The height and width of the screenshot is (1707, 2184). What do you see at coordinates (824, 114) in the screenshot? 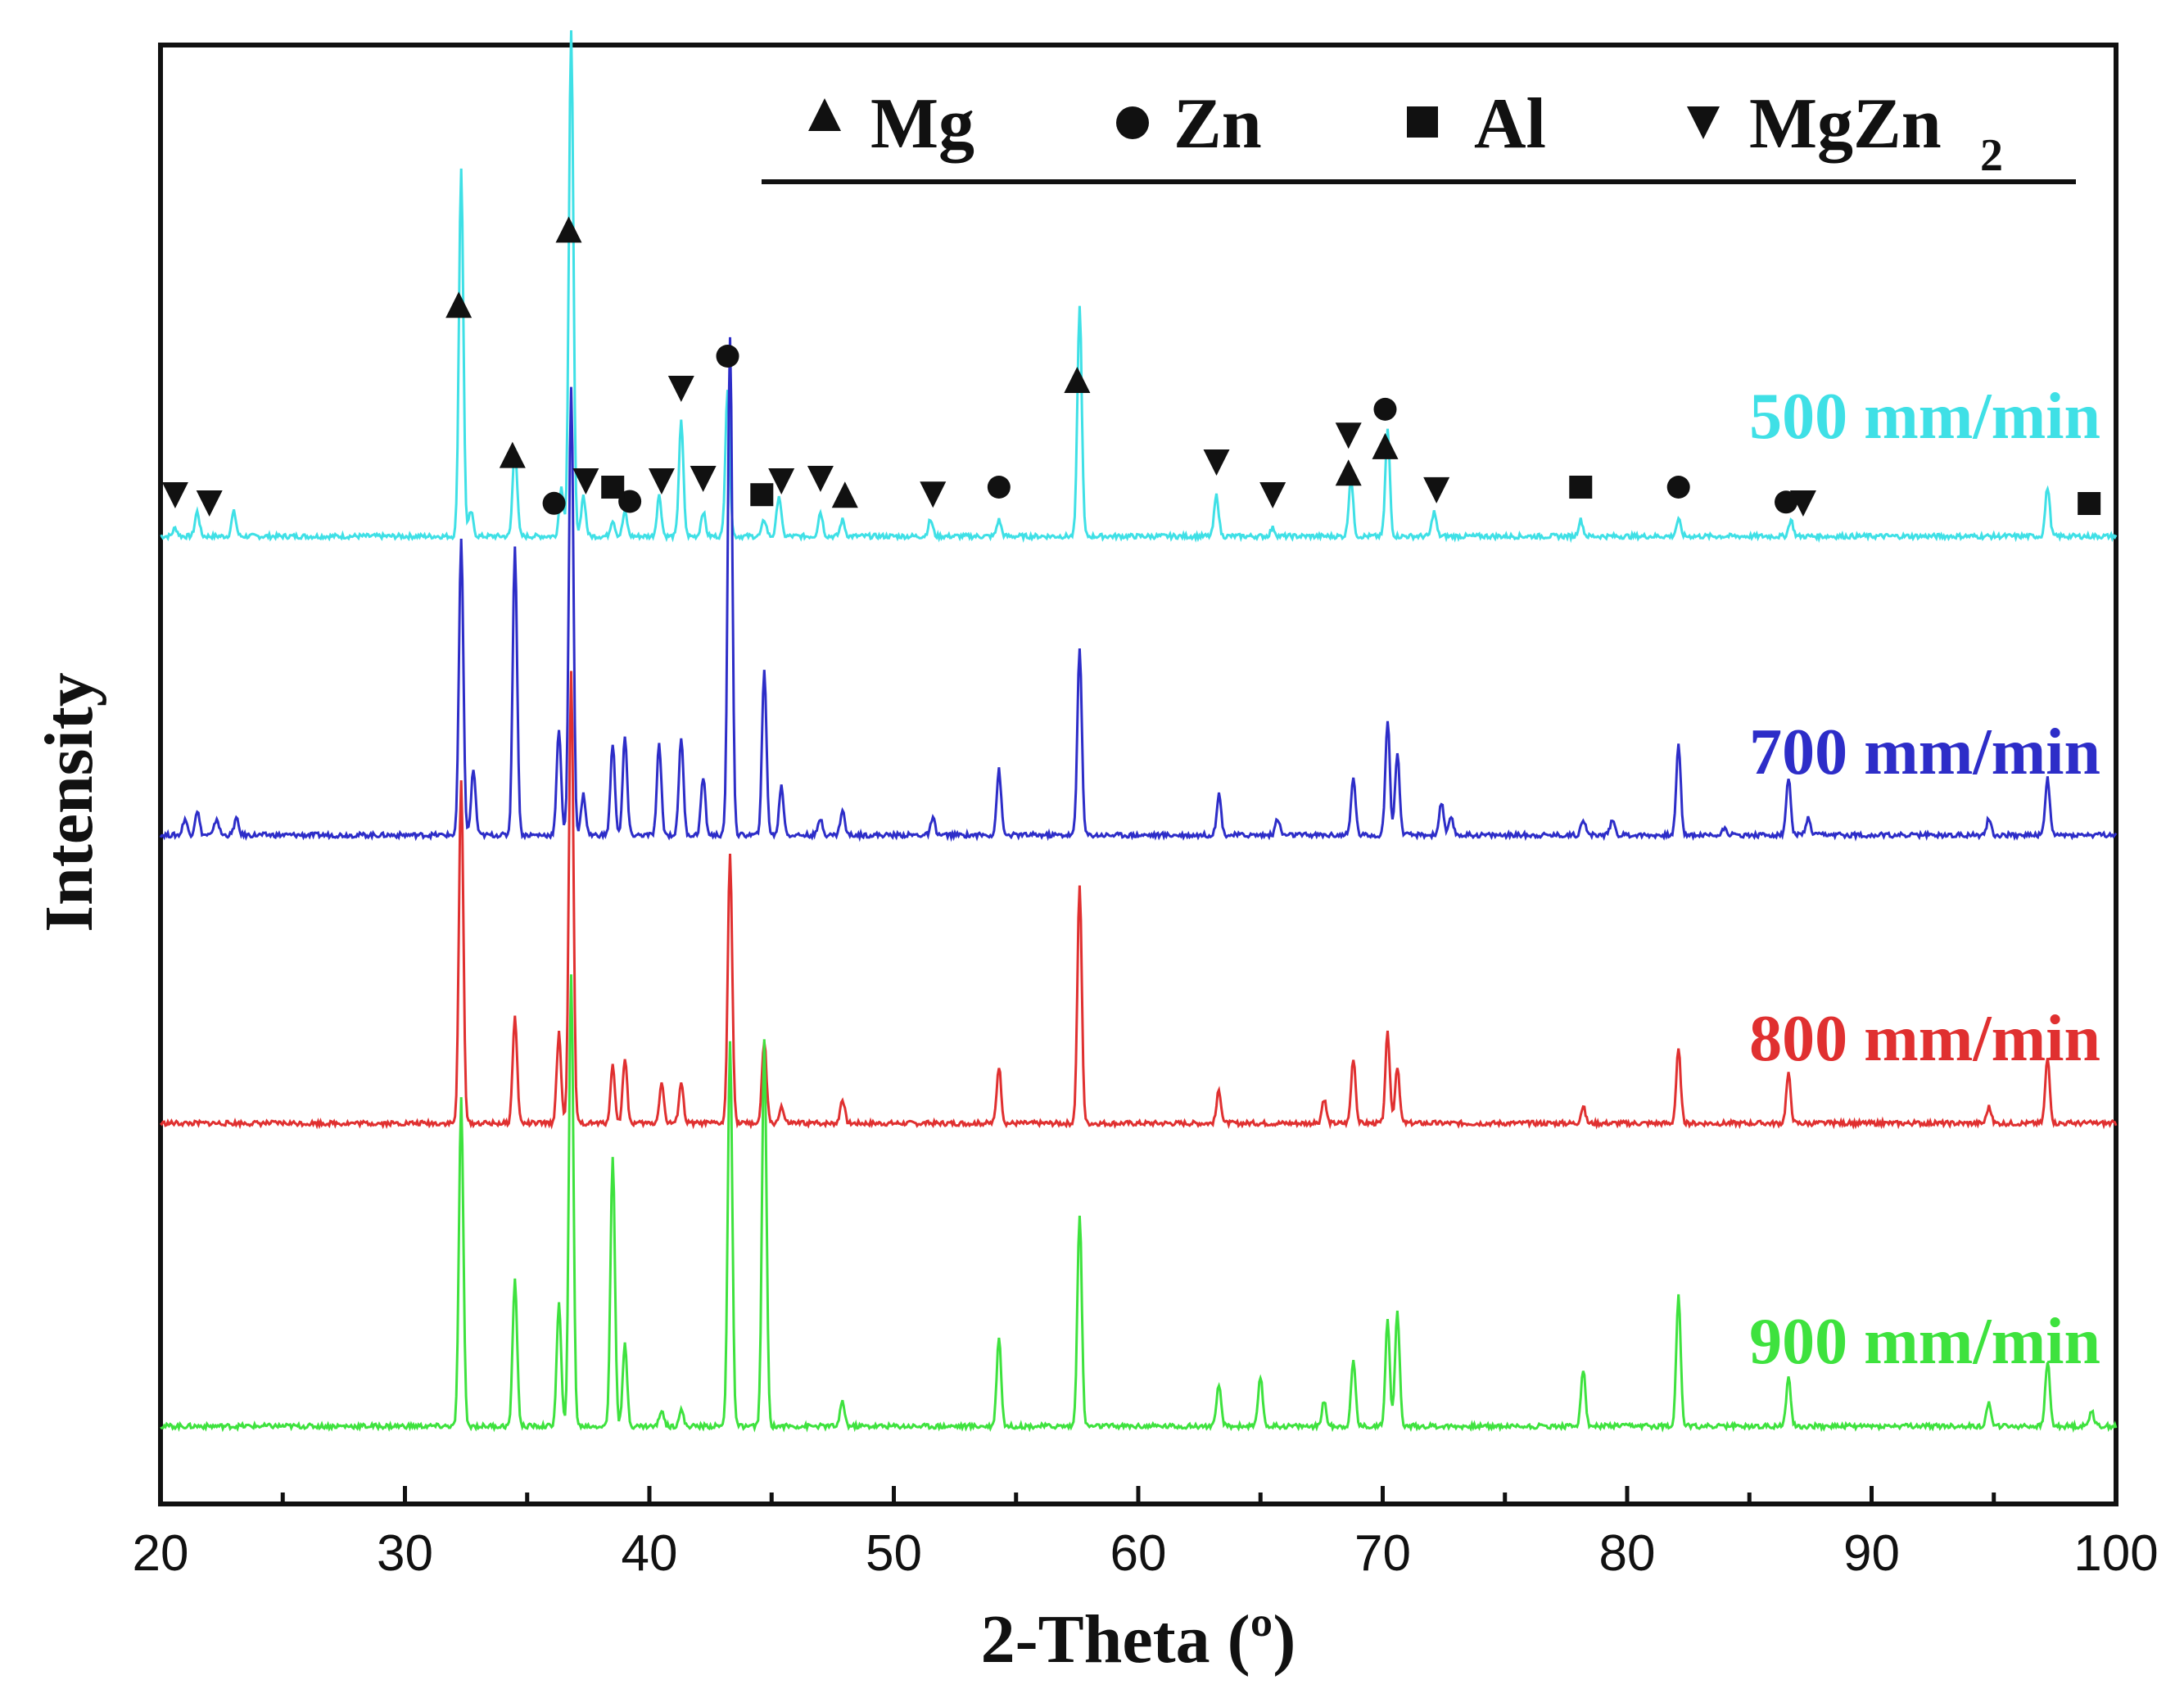
I see `legend-mg-triangle-up-icon` at bounding box center [824, 114].